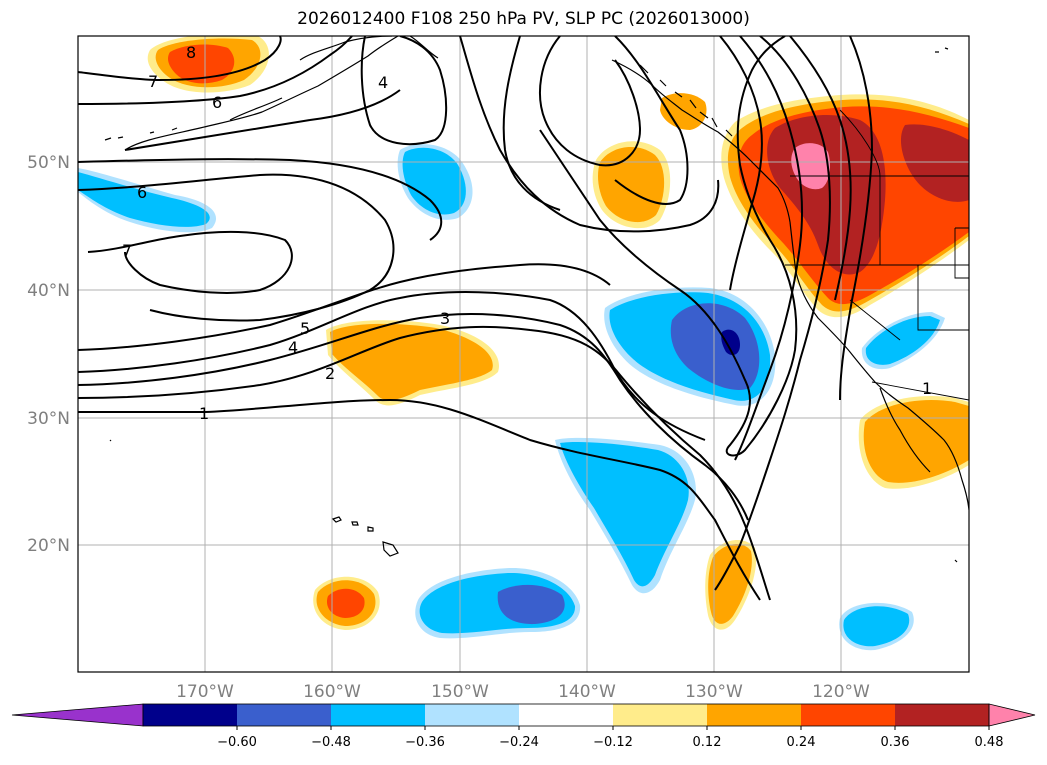  What do you see at coordinates (876, 626) in the screenshot?
I see `pv-anomaly-east-tropical` at bounding box center [876, 626].